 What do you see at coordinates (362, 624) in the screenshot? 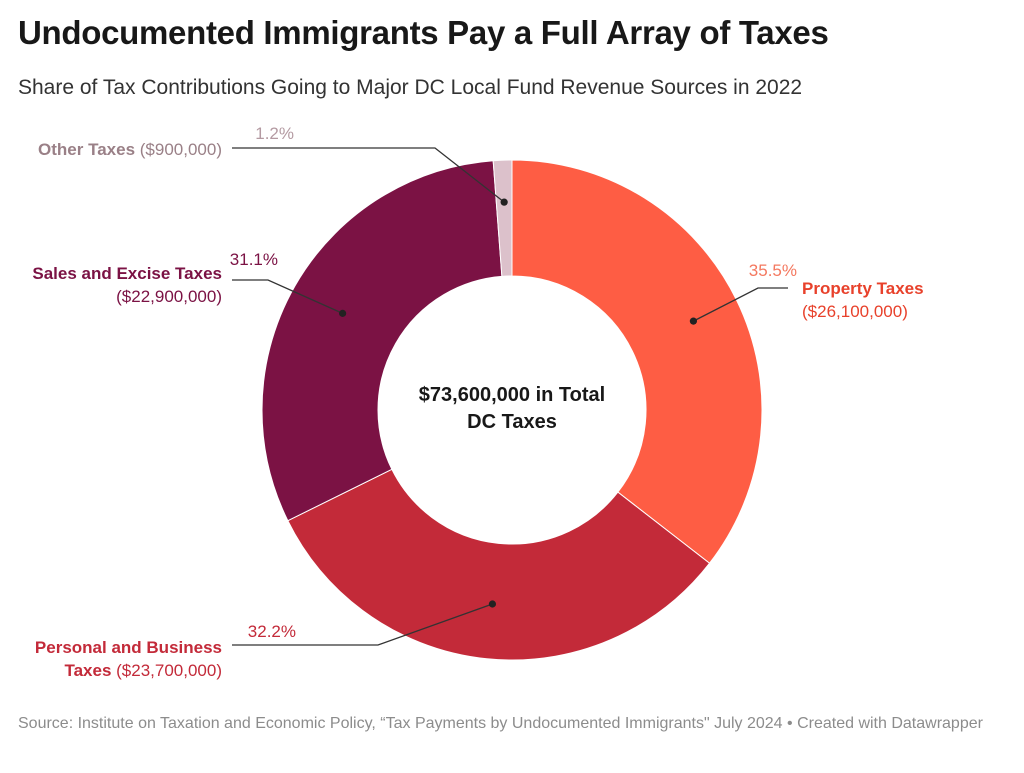
I see `leader-line-personal-and-business-taxes` at bounding box center [362, 624].